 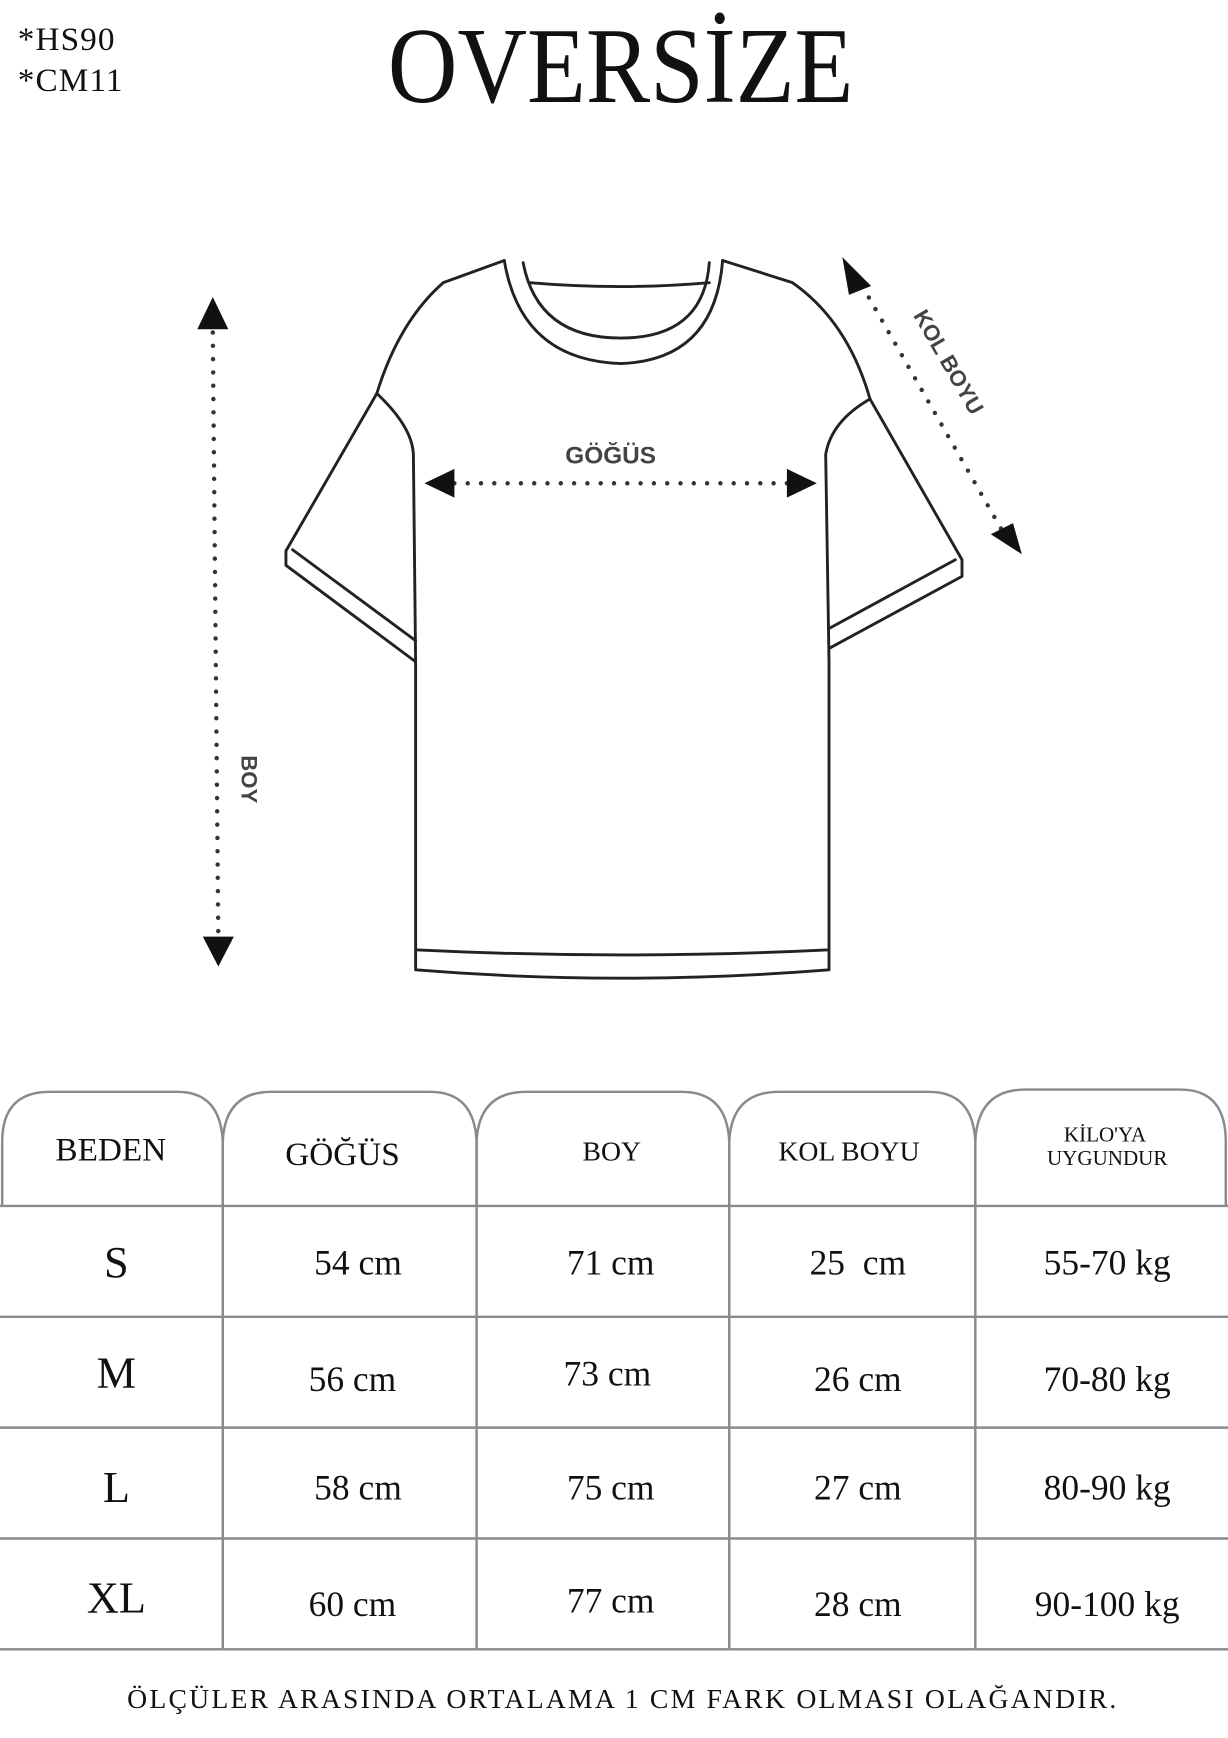 I want to click on header-sleeve: KOL BOYU, so click(x=848, y=1151).